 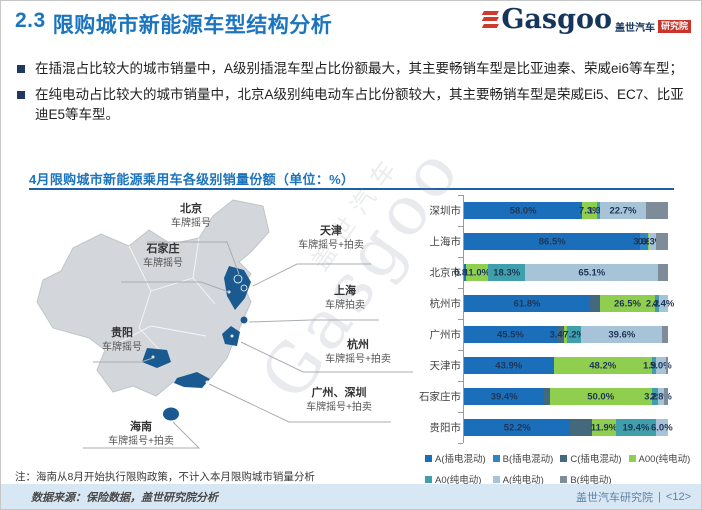 I want to click on chart-row: 北京市0.8%11.0%18.3% 65.1%, so click(x=558, y=272).